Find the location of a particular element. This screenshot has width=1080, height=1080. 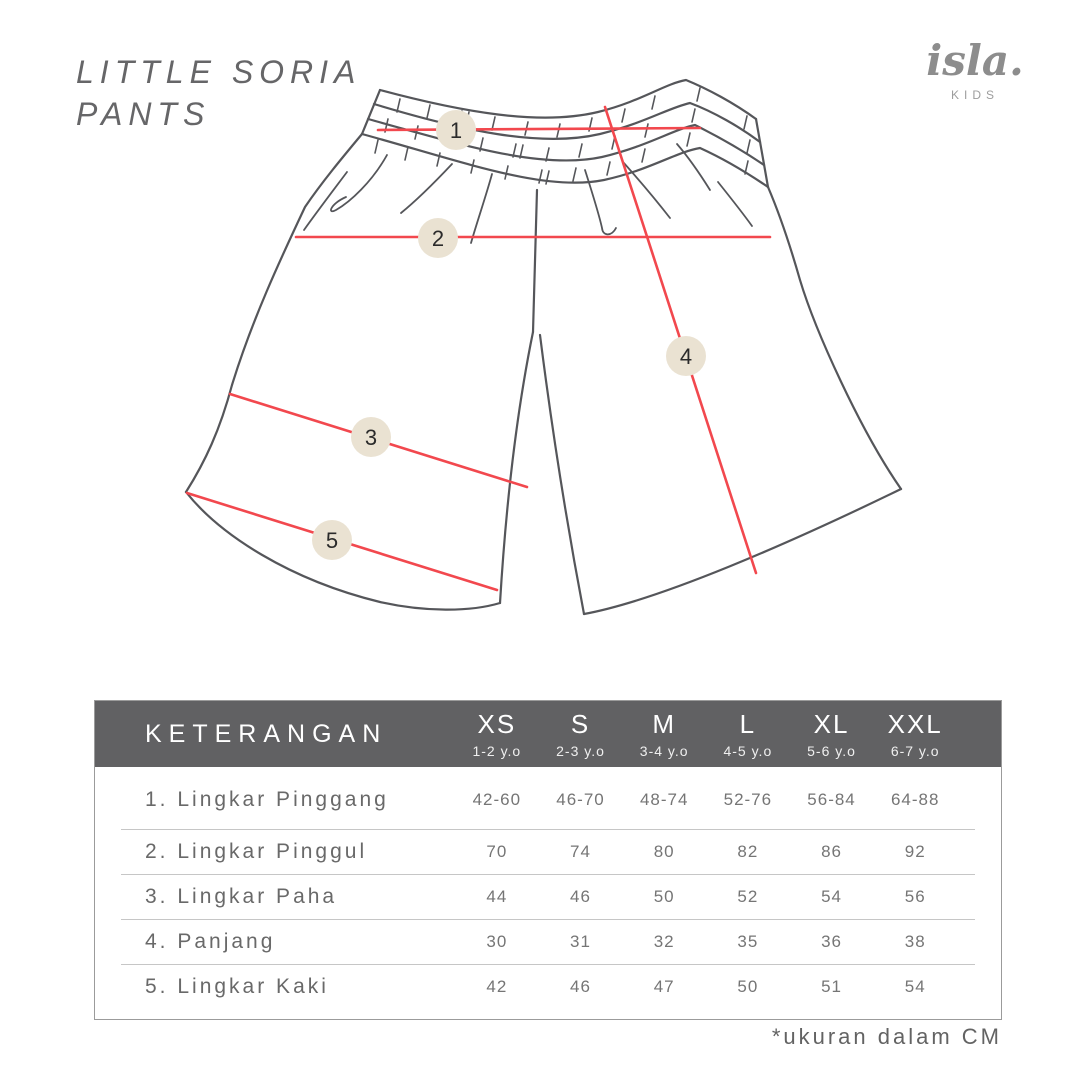

marker-3: 3 is located at coordinates (371, 437).